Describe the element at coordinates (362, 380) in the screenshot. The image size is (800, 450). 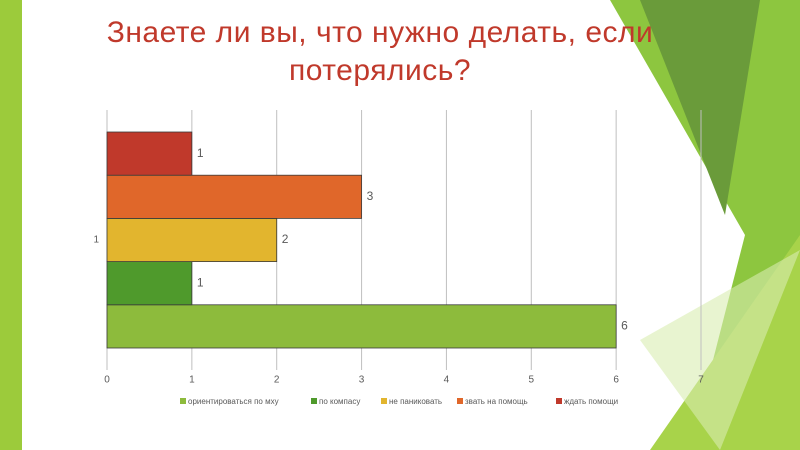
I see `x-tick-label: 3` at that location.